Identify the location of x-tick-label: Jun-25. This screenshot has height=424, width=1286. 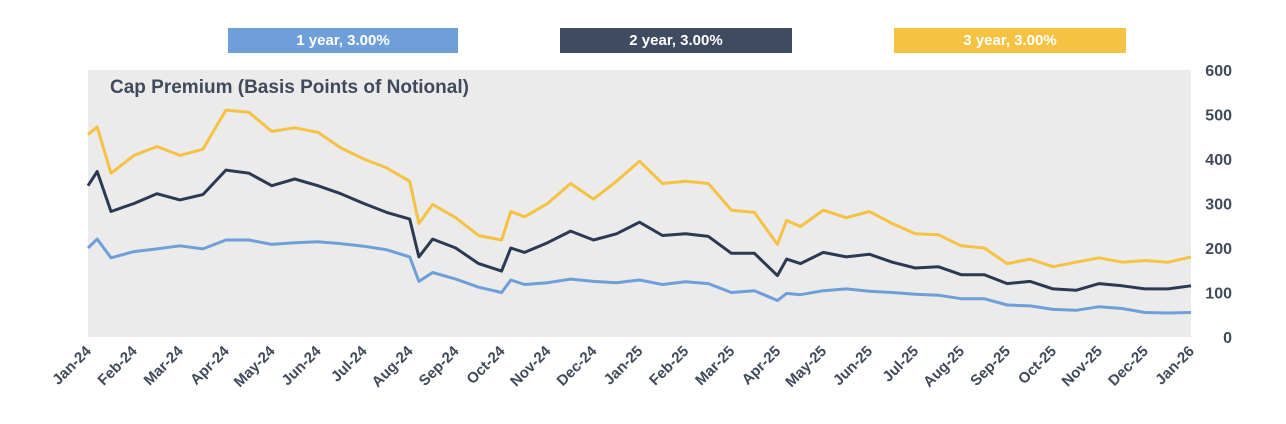
(853, 366).